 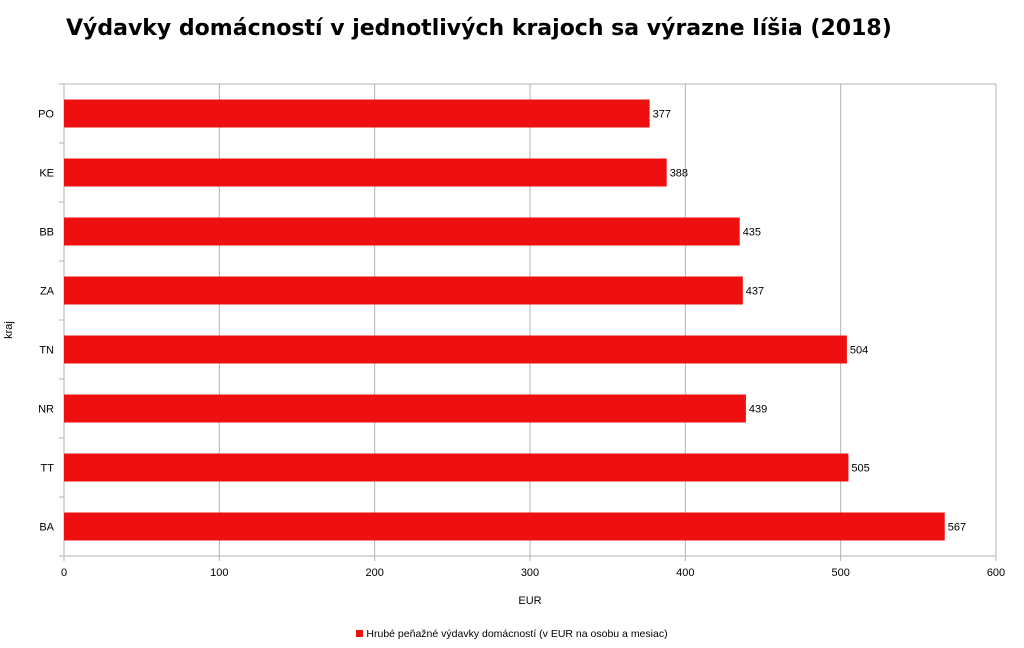 I want to click on y-tick-label: NR, so click(x=46, y=410).